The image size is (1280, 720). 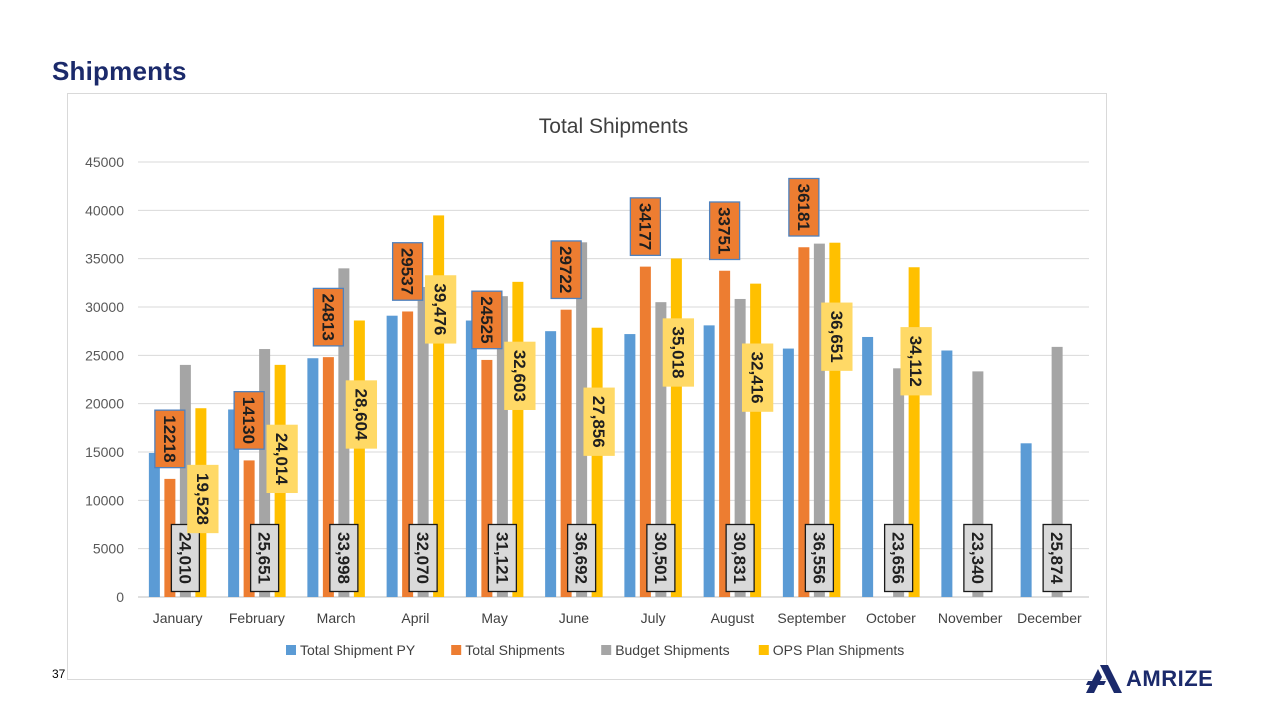 I want to click on data-label: 14130, so click(x=249, y=420).